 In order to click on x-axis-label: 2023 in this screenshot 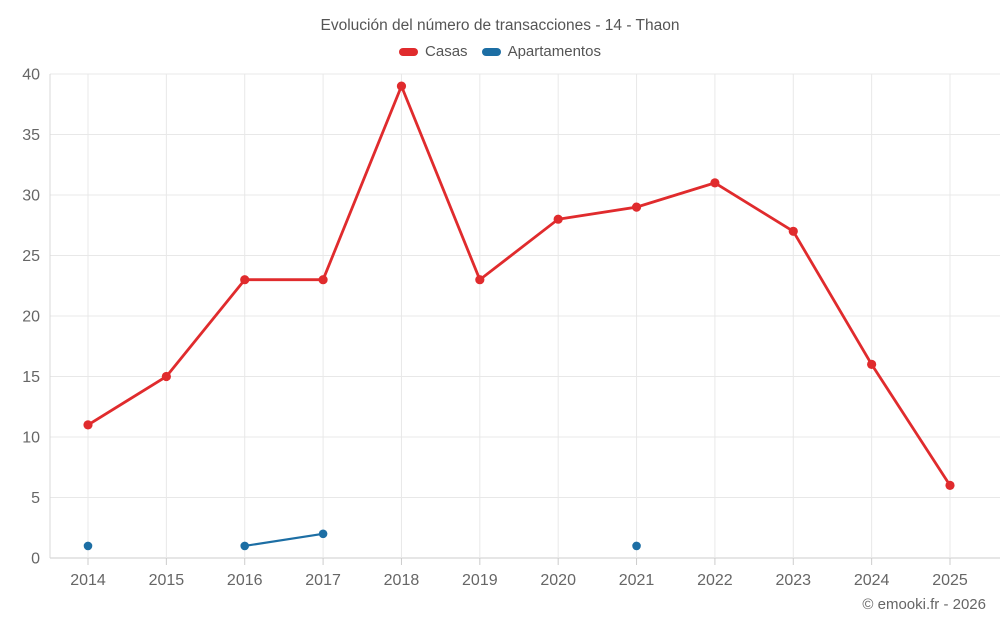, I will do `click(793, 580)`.